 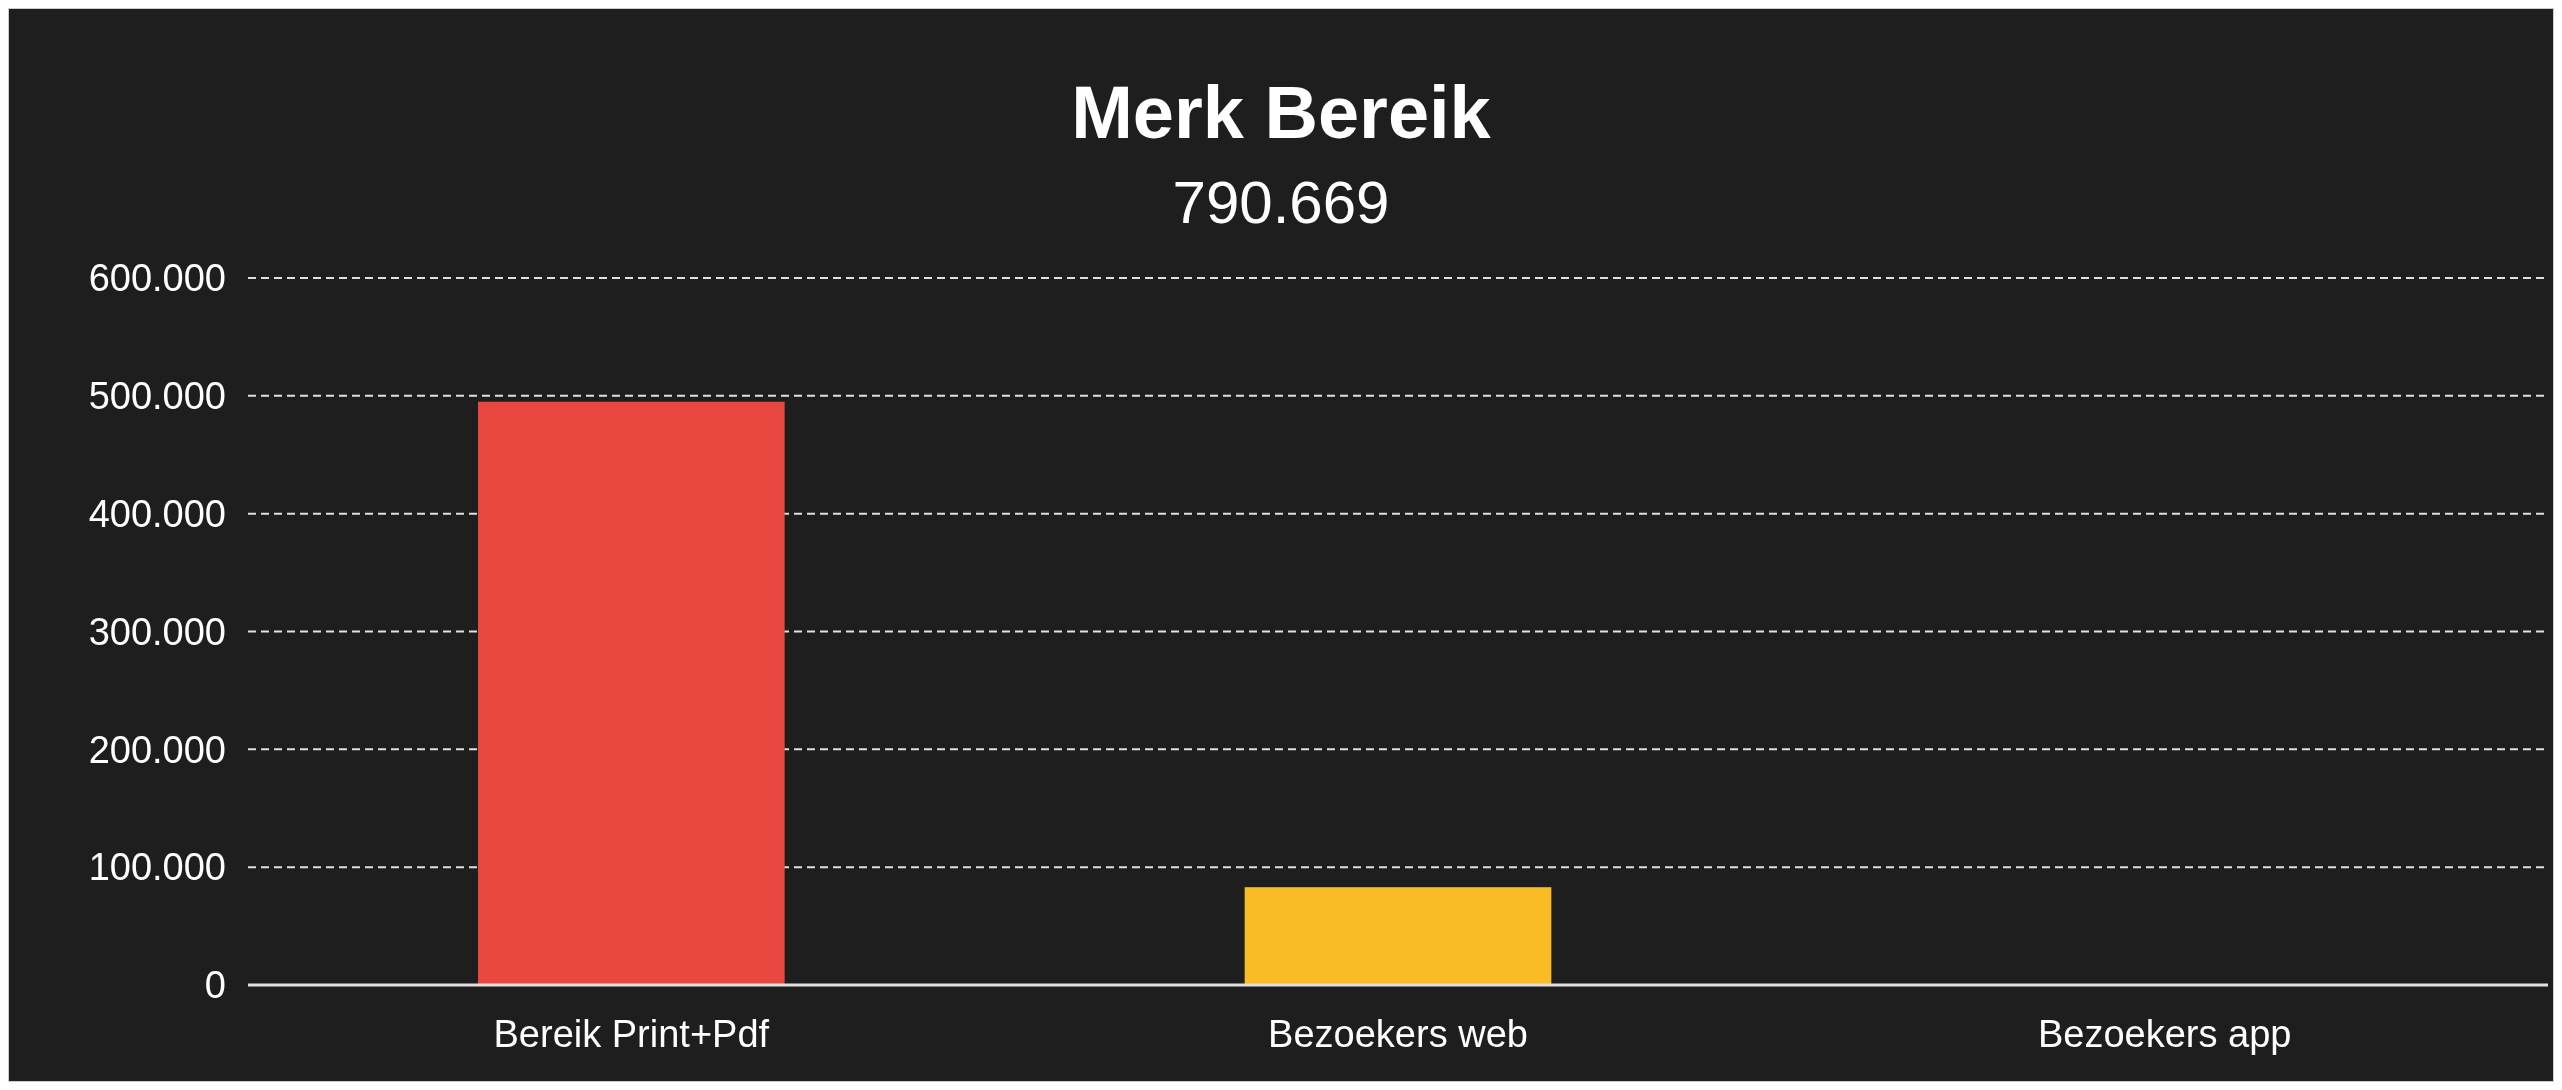 What do you see at coordinates (215, 985) in the screenshot?
I see `y-tick-label: 0` at bounding box center [215, 985].